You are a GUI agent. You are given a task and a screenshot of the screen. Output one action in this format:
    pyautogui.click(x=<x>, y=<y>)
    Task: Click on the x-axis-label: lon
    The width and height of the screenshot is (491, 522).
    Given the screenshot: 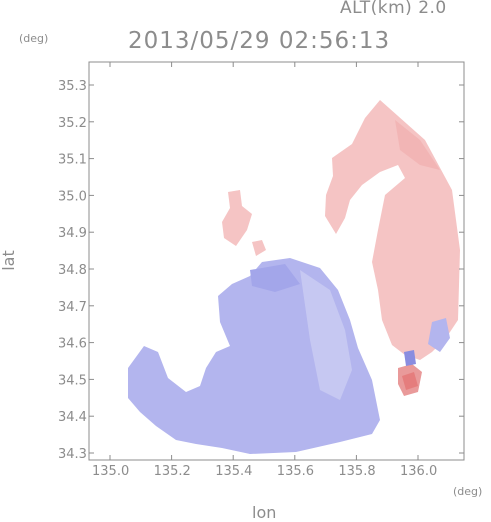 What is the action you would take?
    pyautogui.click(x=264, y=512)
    